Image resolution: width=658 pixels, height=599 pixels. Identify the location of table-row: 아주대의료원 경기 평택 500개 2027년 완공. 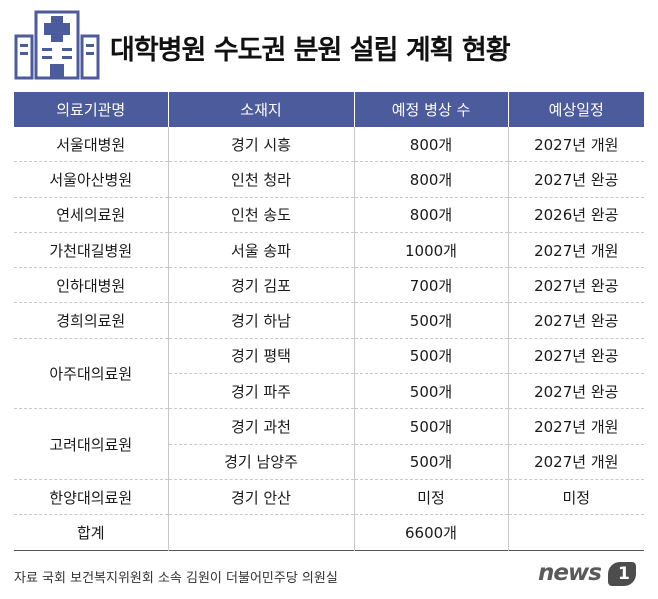
(329, 373).